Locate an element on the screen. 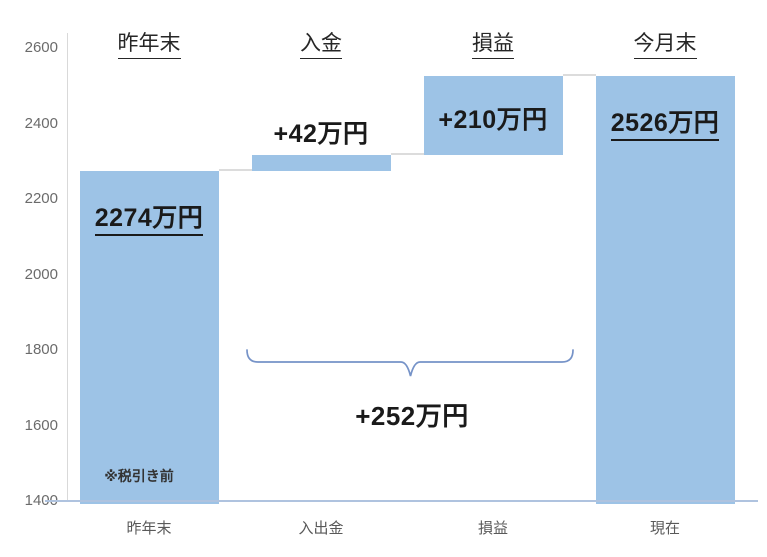  value-label-昨年末: 2274万円 is located at coordinates (149, 217).